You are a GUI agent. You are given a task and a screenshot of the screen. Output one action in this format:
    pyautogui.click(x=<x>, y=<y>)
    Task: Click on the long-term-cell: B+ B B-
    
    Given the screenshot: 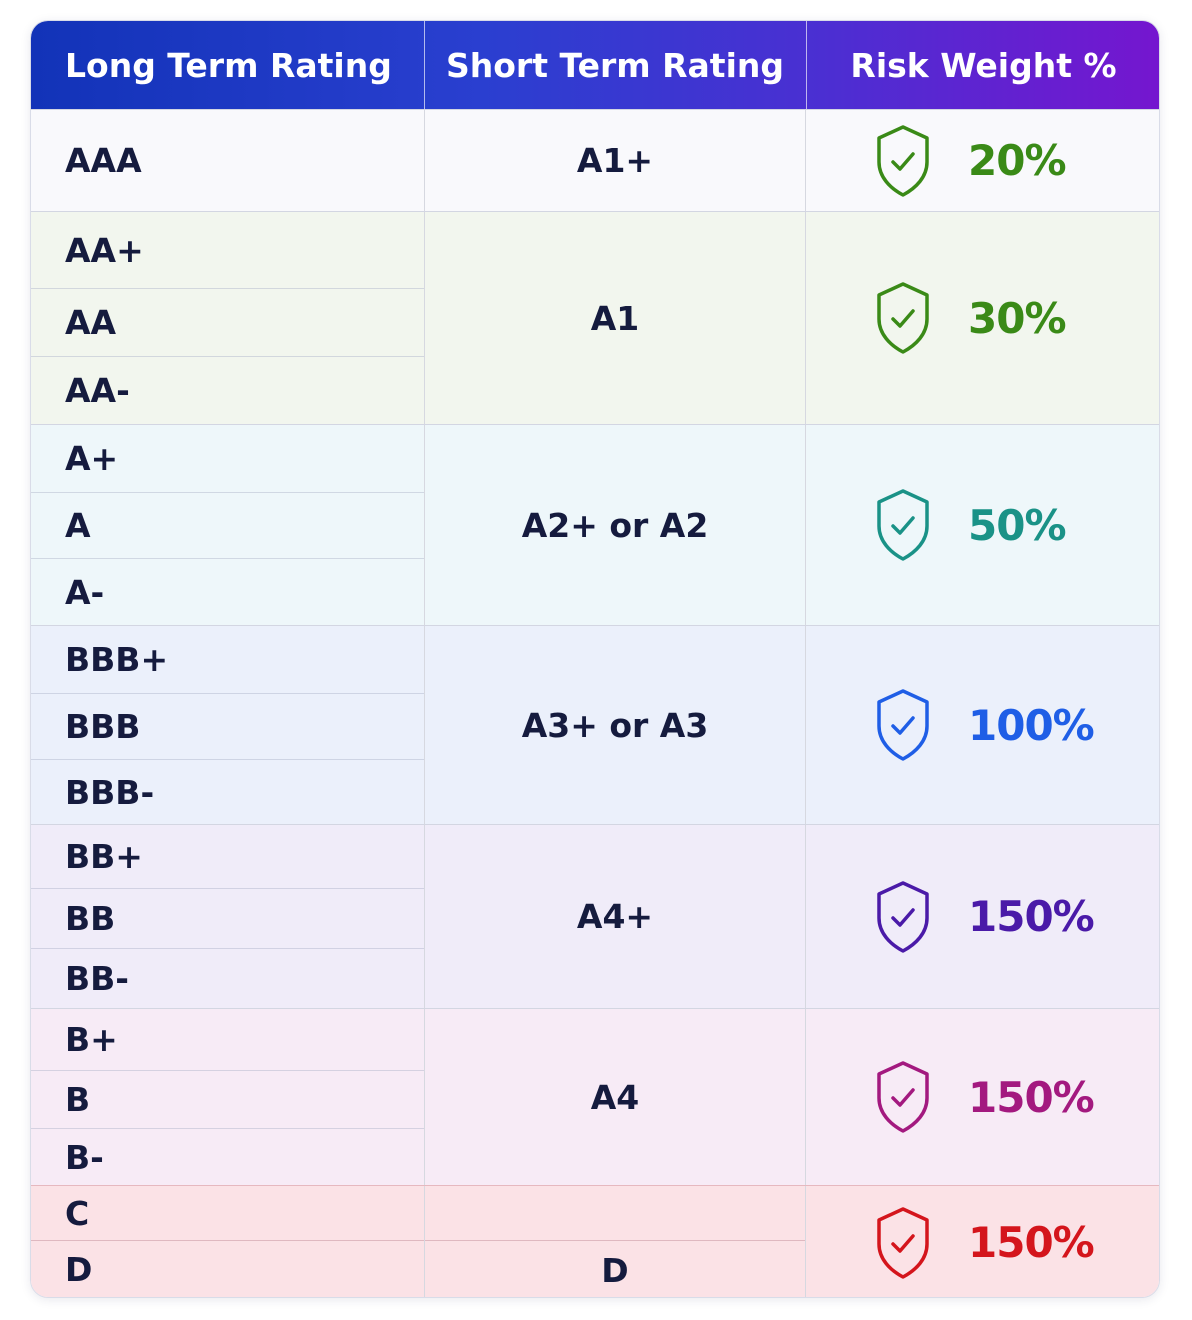 What is the action you would take?
    pyautogui.click(x=227, y=1097)
    